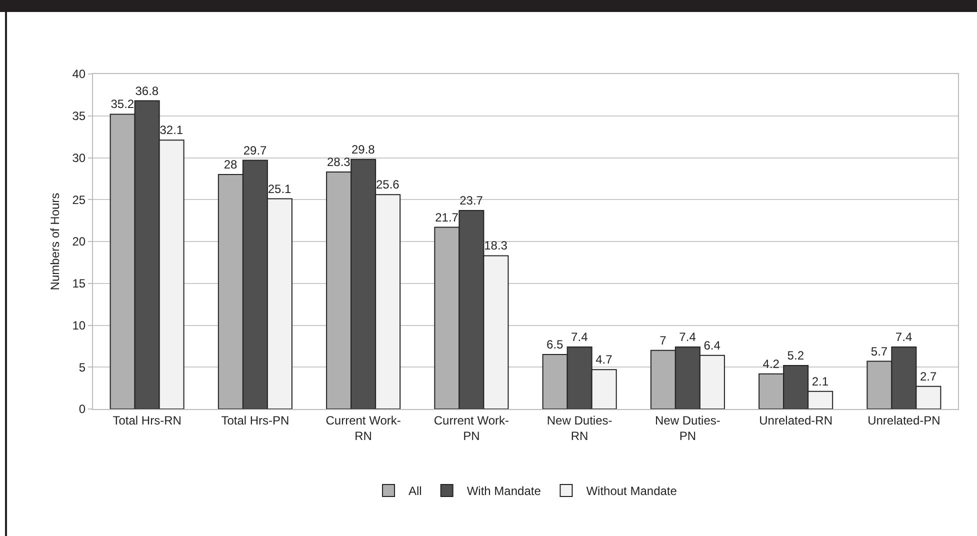  Describe the element at coordinates (79, 325) in the screenshot. I see `y-tick-label: 10` at that location.